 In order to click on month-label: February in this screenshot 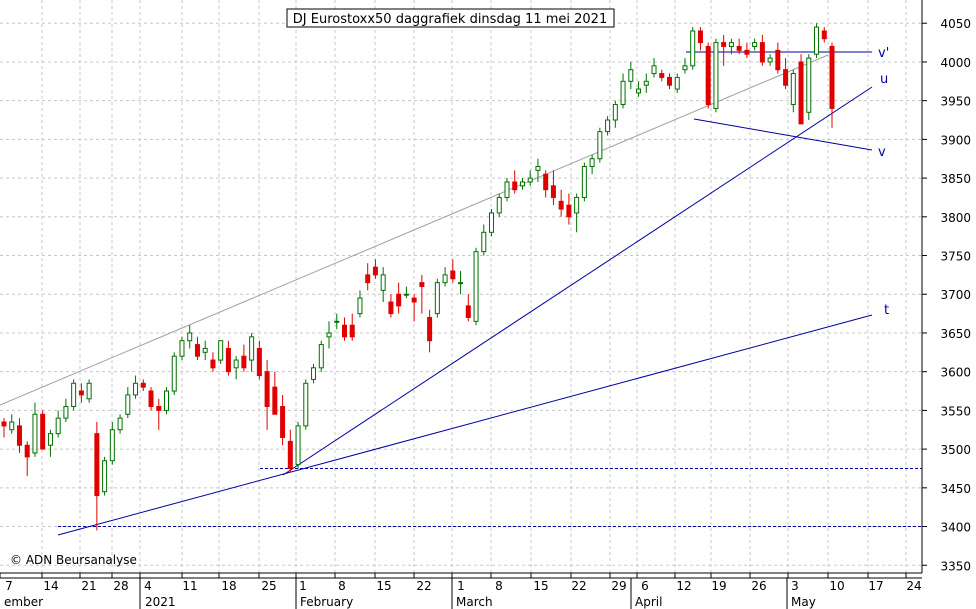, I will do `click(326, 602)`.